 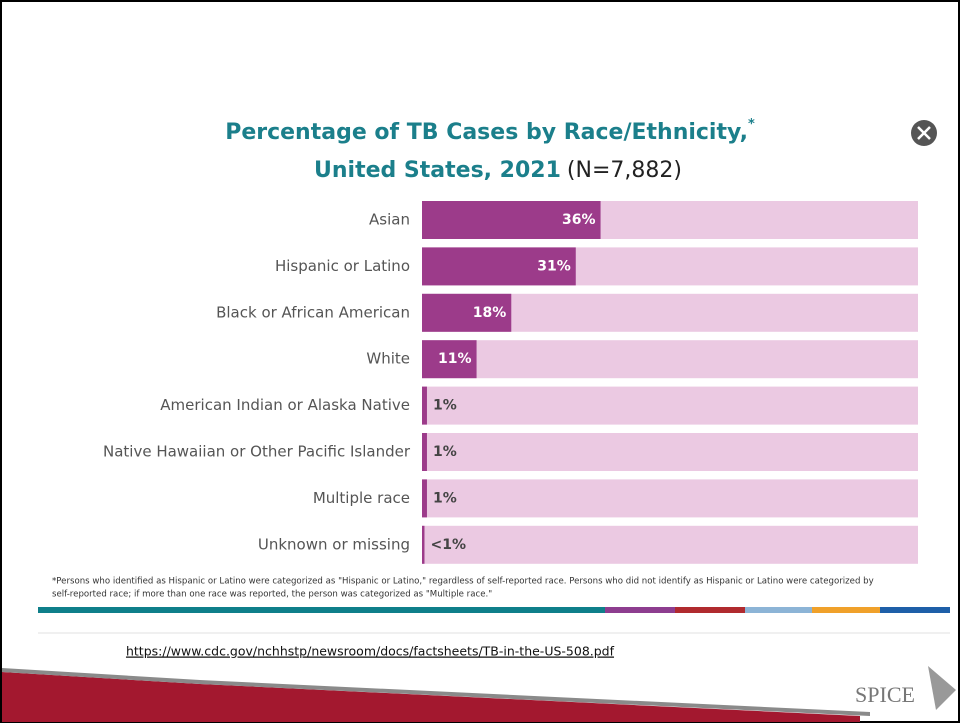 I want to click on chart-title-line2: United States, 2021 (N=7,882), so click(x=498, y=170).